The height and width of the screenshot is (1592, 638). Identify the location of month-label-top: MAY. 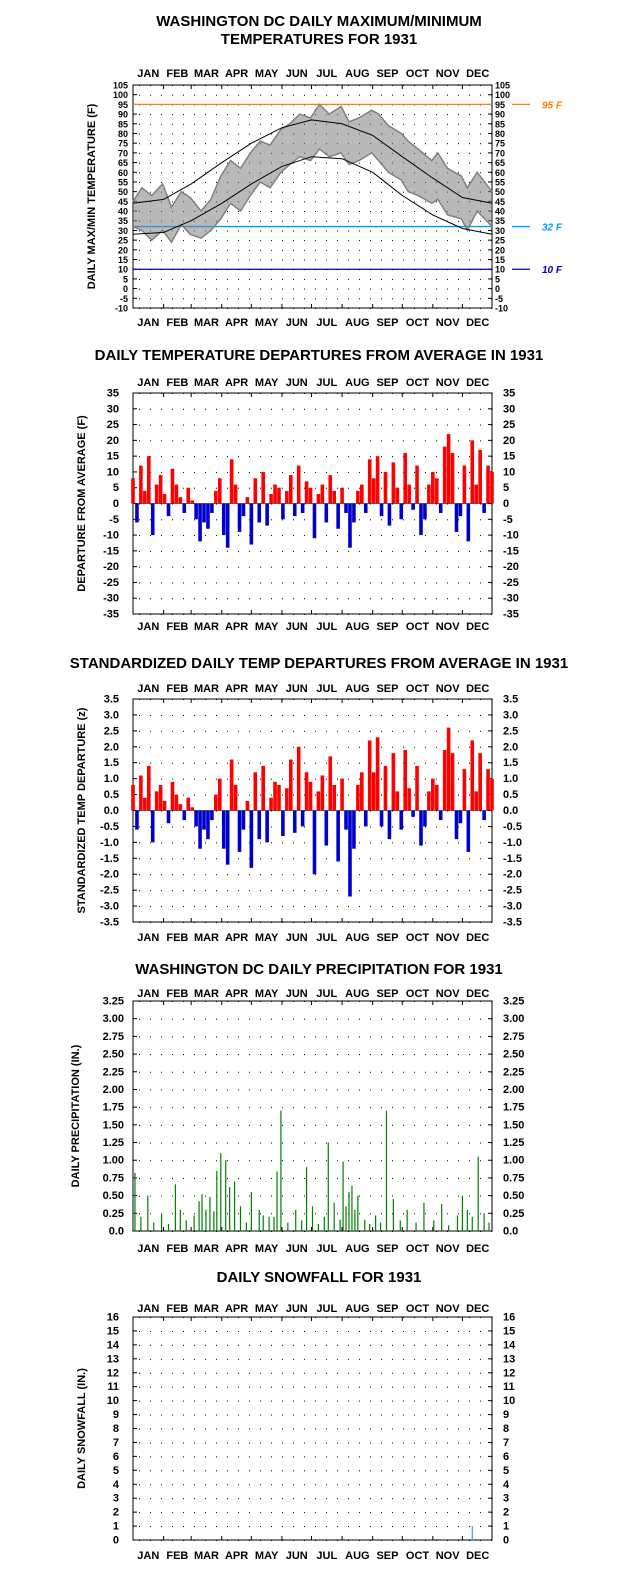
(267, 383).